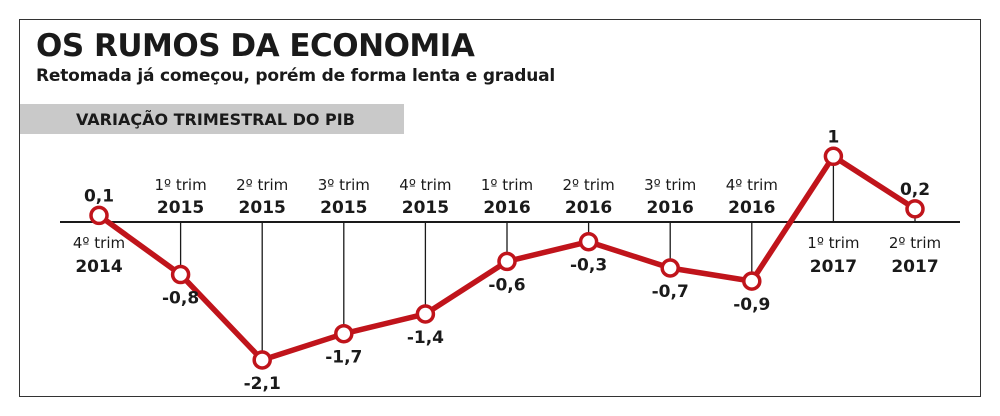  What do you see at coordinates (99, 196) in the screenshot?
I see `data-label: 0,1` at bounding box center [99, 196].